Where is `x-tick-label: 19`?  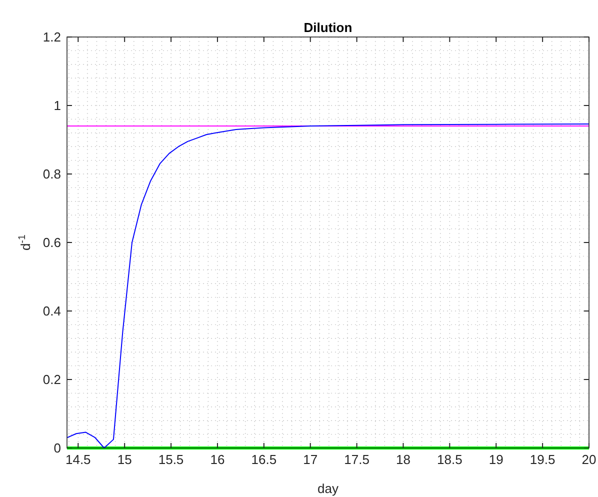
x-tick-label: 19 is located at coordinates (496, 459).